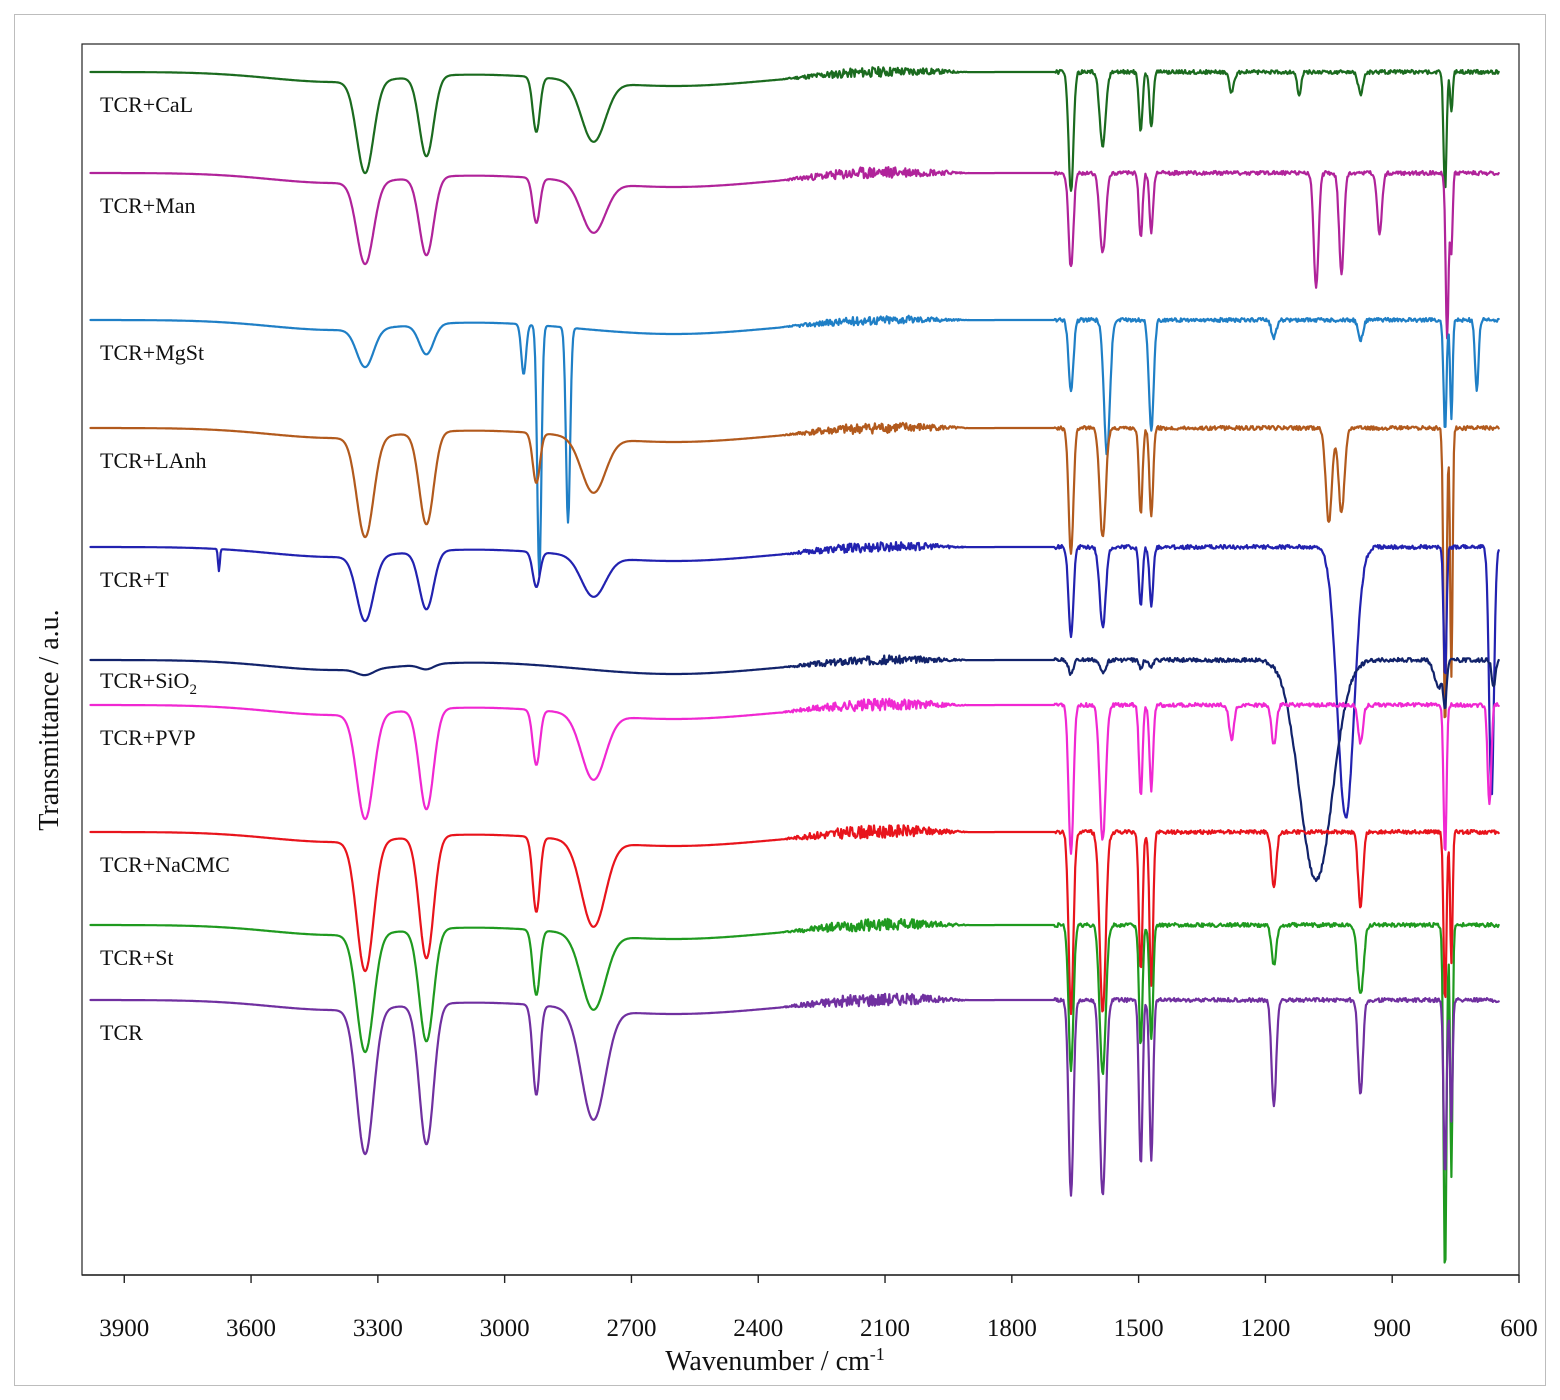 The height and width of the screenshot is (1400, 1560). Describe the element at coordinates (1519, 1328) in the screenshot. I see `x-tick-label: 600` at that location.